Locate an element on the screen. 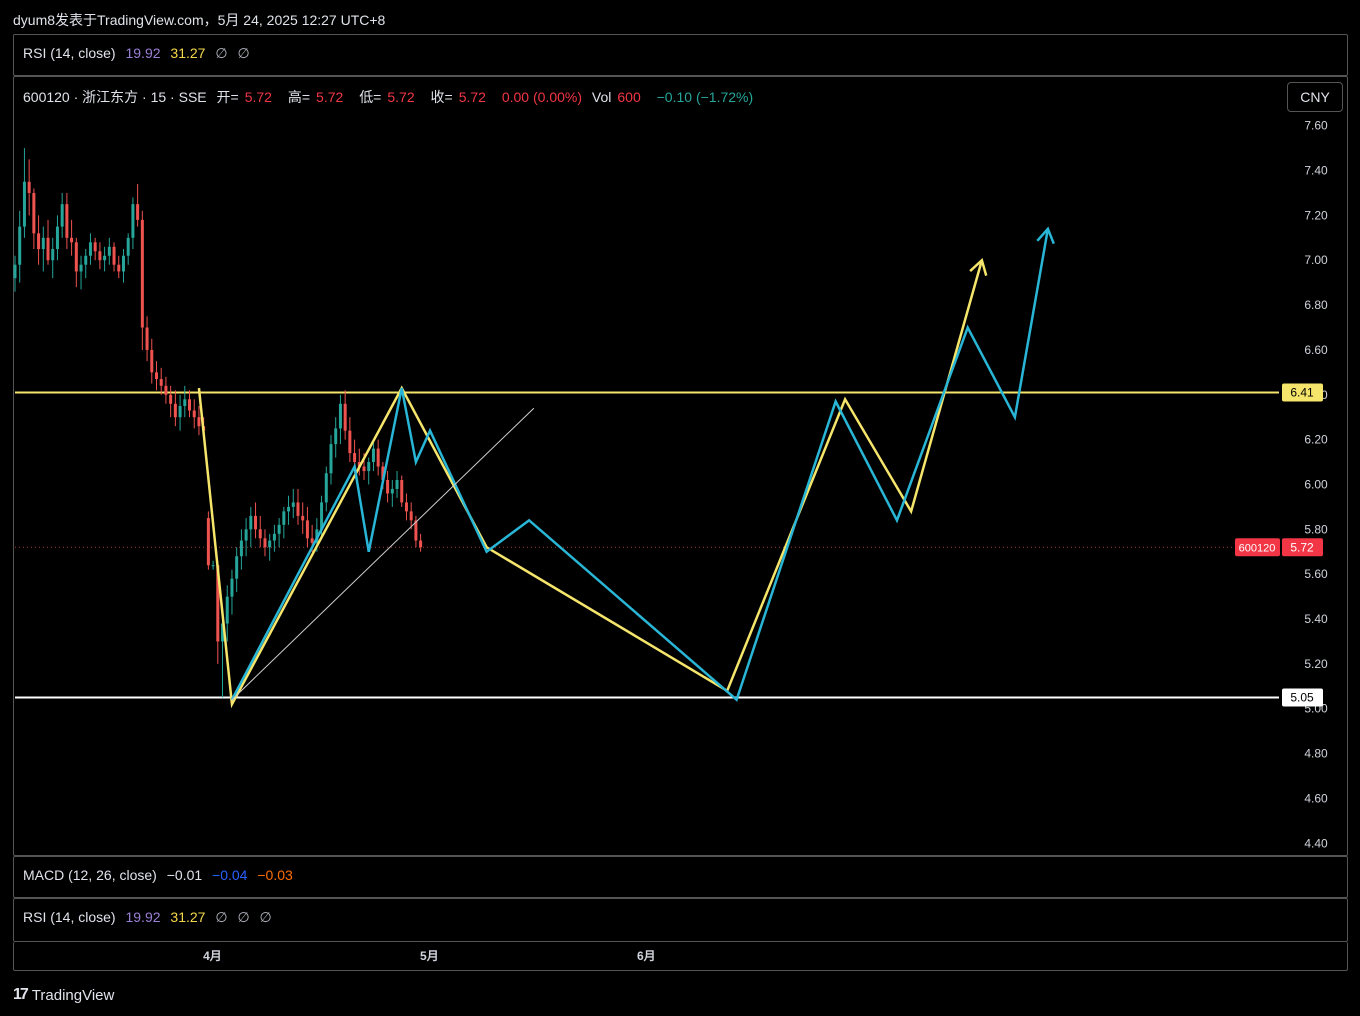 The image size is (1360, 1016). macd-legend: MACD (12, 26, close) −0.01 −0.04 −0.03 is located at coordinates (161, 875).